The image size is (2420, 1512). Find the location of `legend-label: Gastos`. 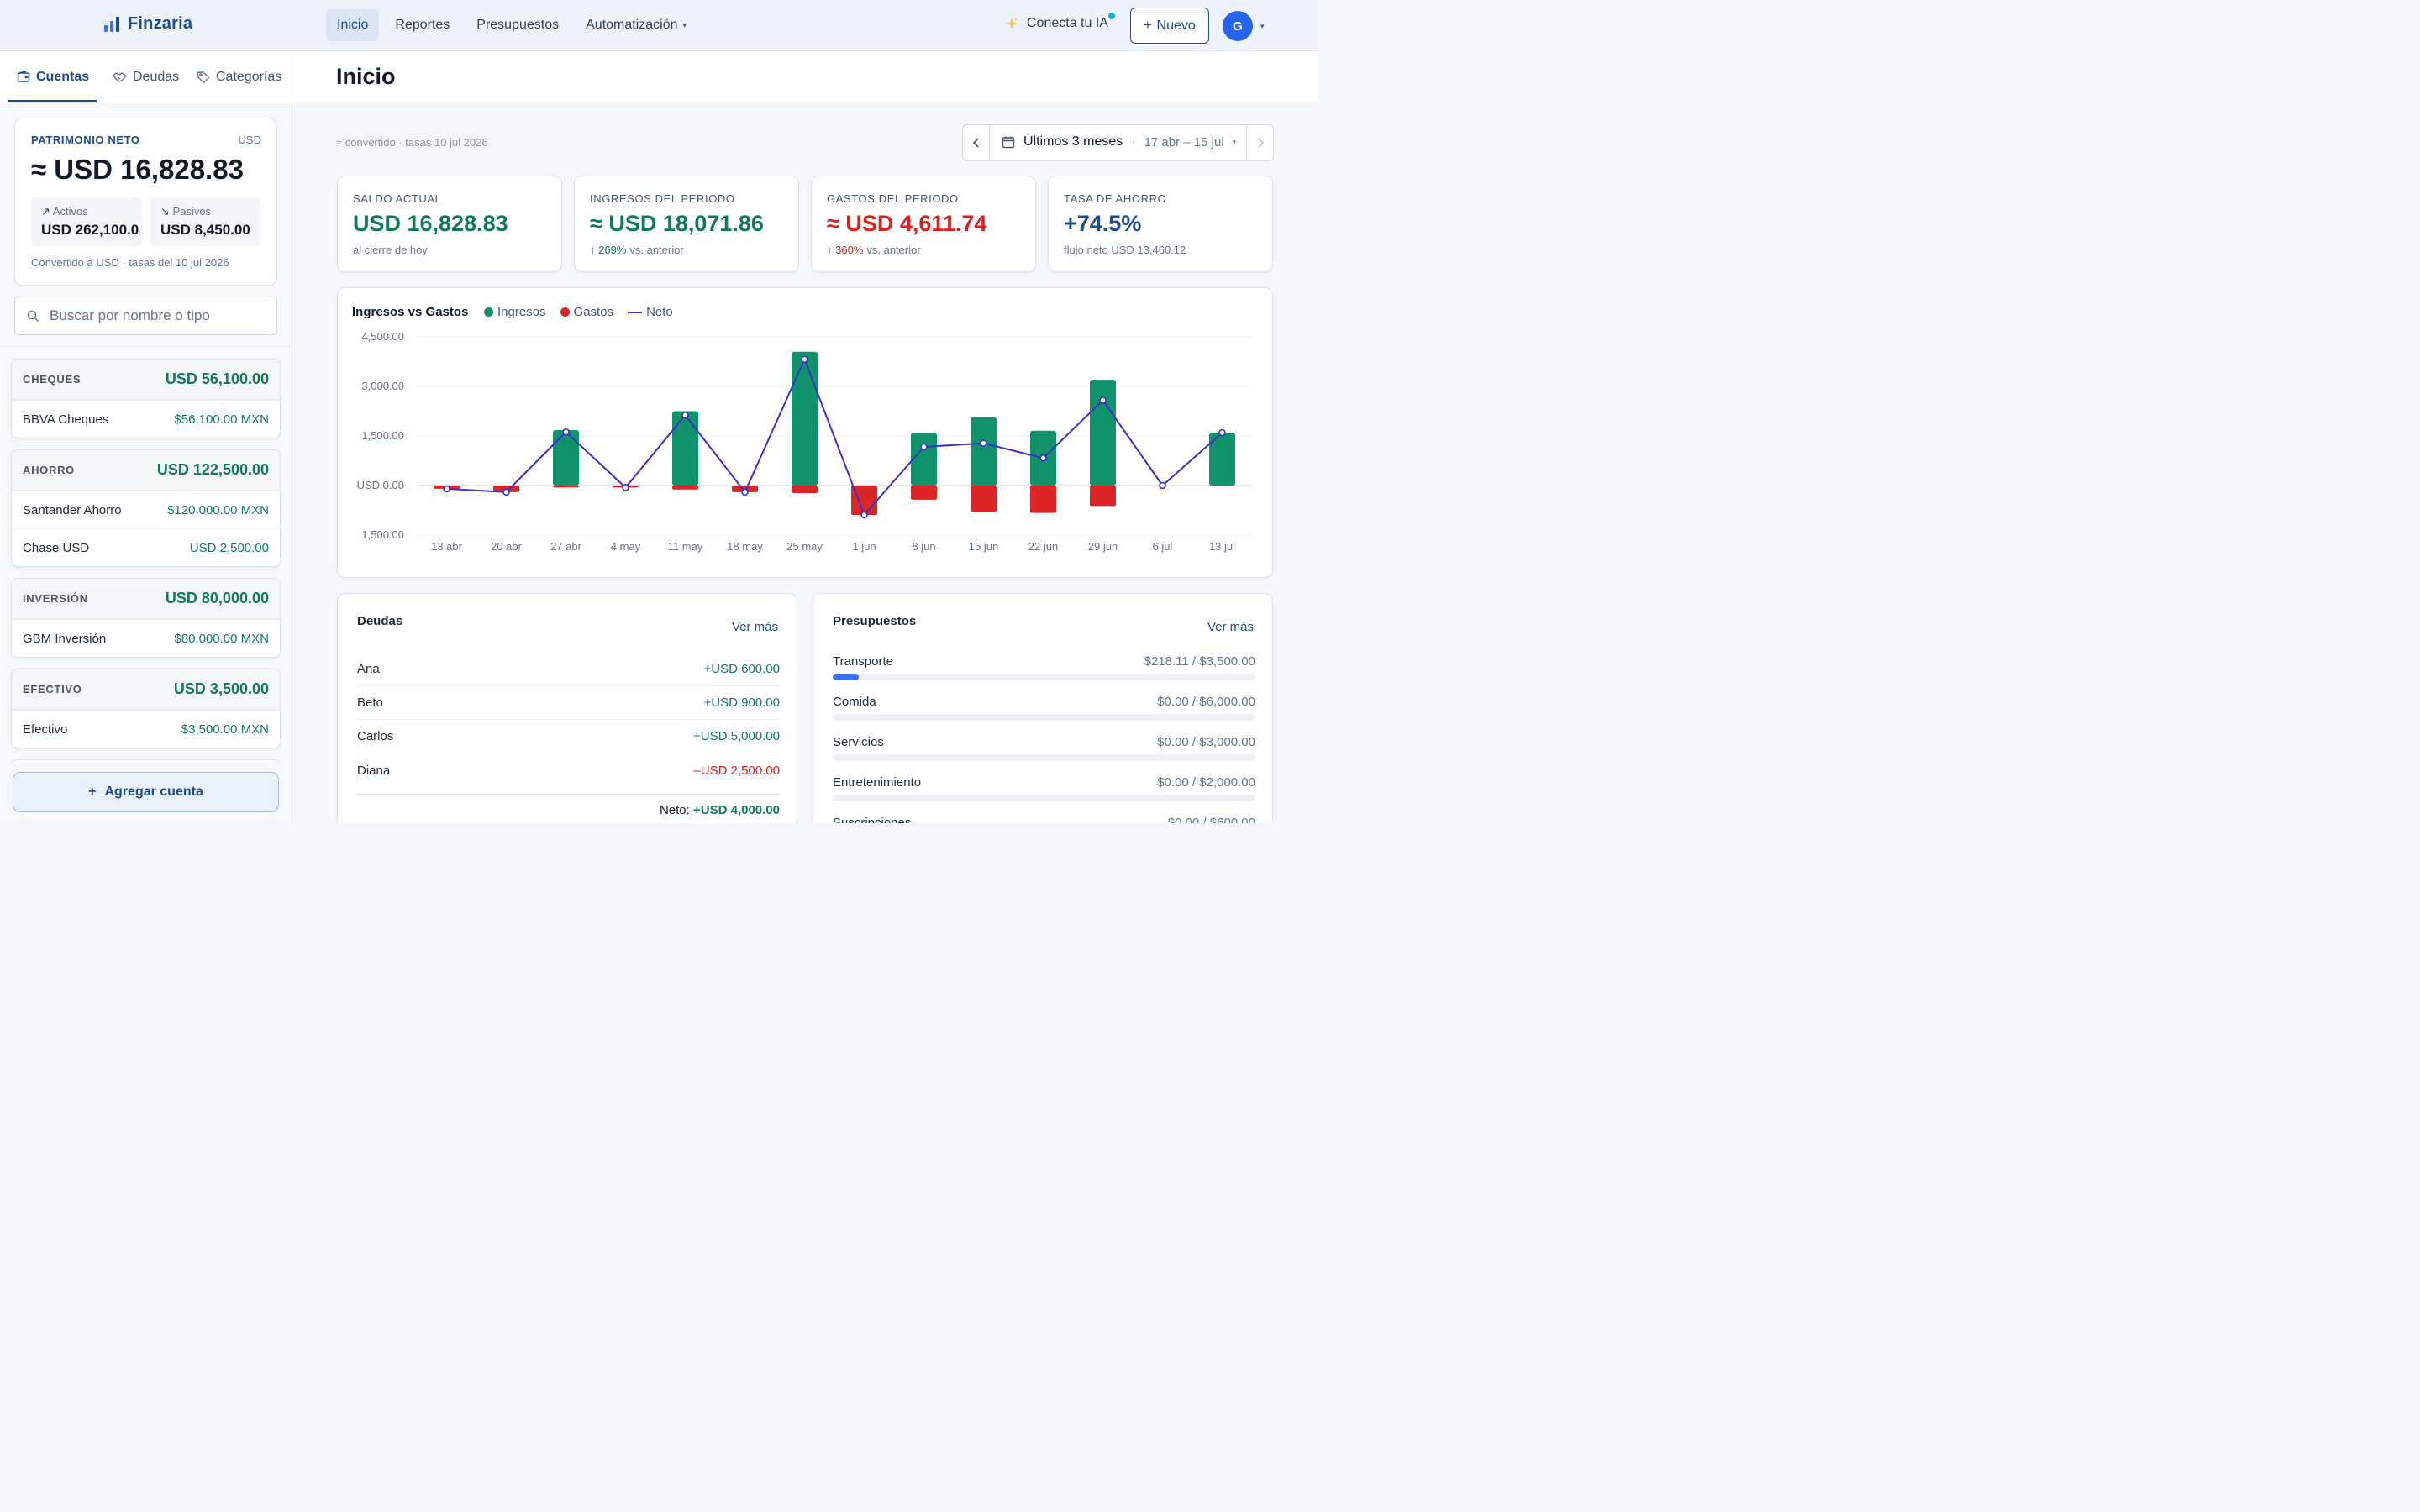

legend-label: Gastos is located at coordinates (593, 312).